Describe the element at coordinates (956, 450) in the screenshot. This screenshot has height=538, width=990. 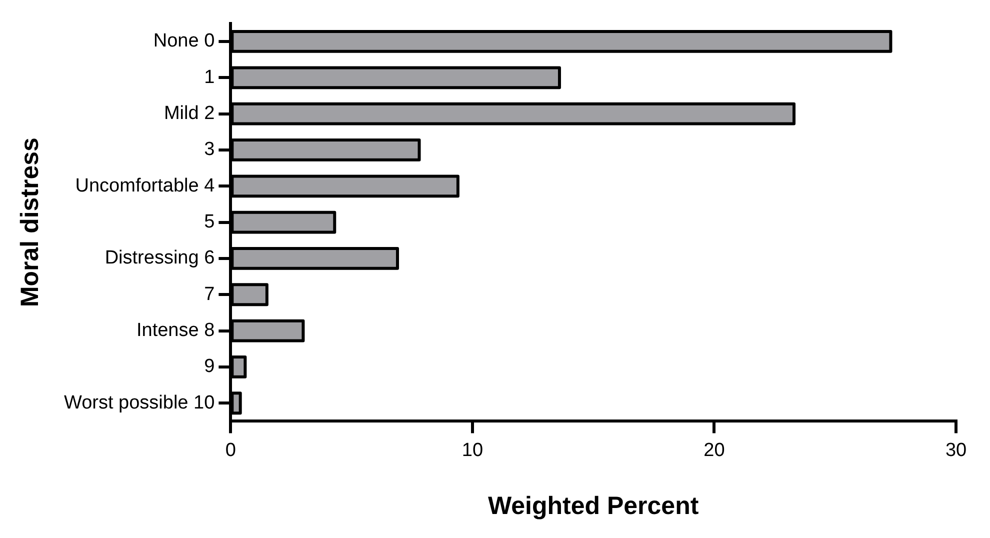
I see `x-tick-label: 30` at that location.